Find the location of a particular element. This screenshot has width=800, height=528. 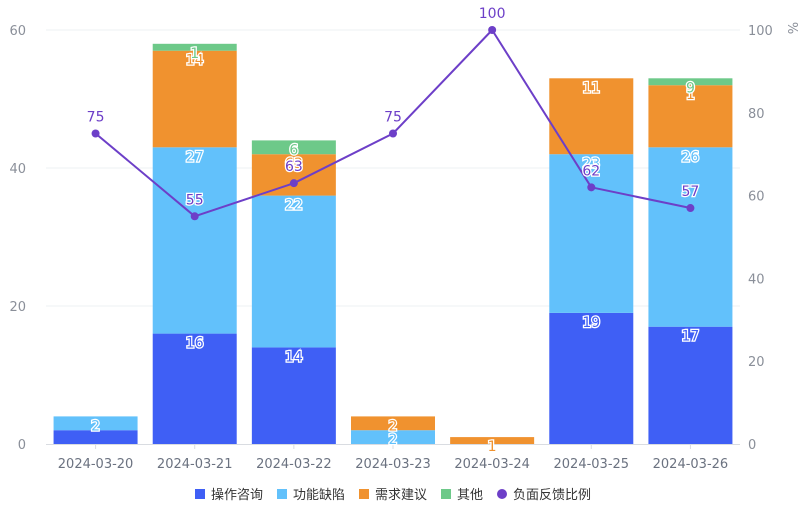

x-tick-label: 2024-03-24 is located at coordinates (492, 464).